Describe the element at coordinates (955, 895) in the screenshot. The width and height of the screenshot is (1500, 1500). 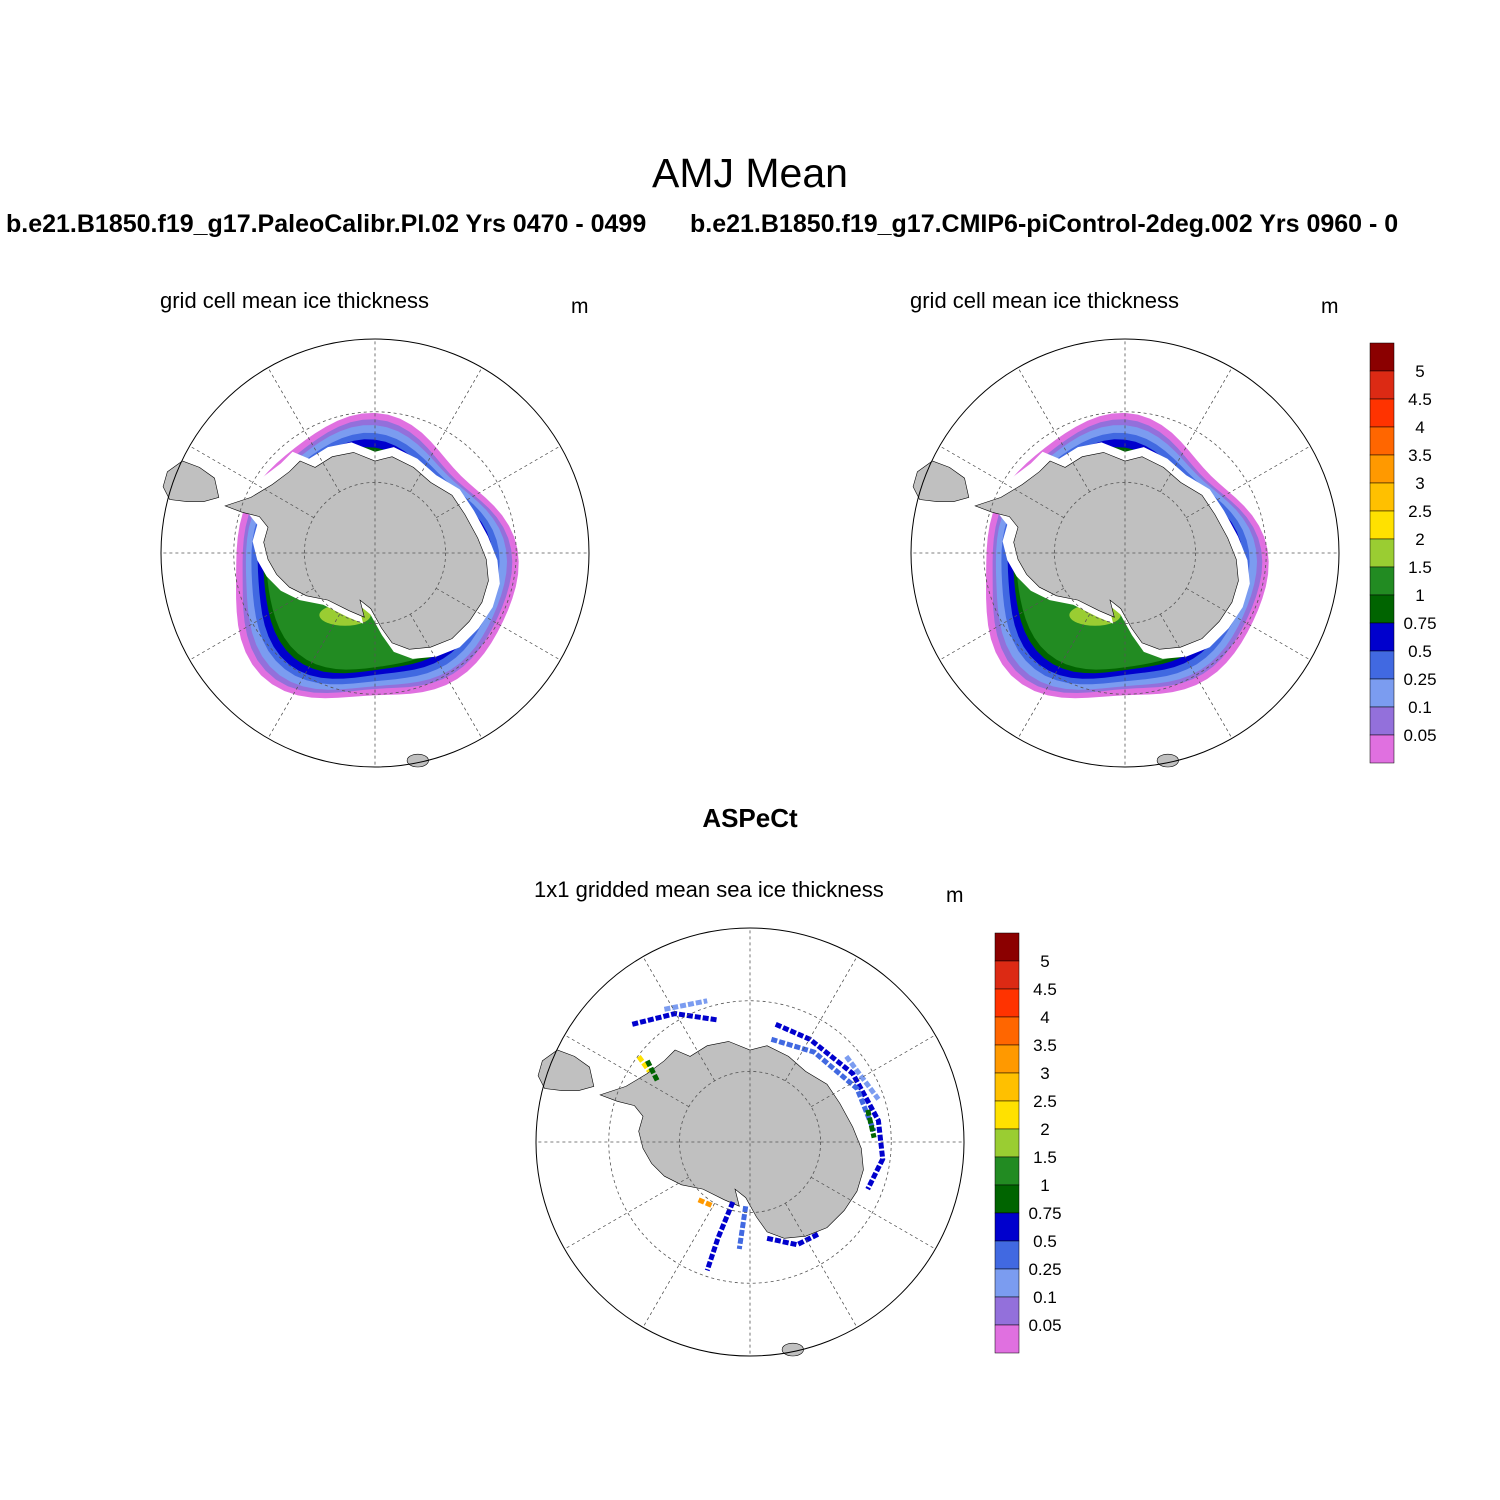
I see `panel-units-bottom: m` at that location.